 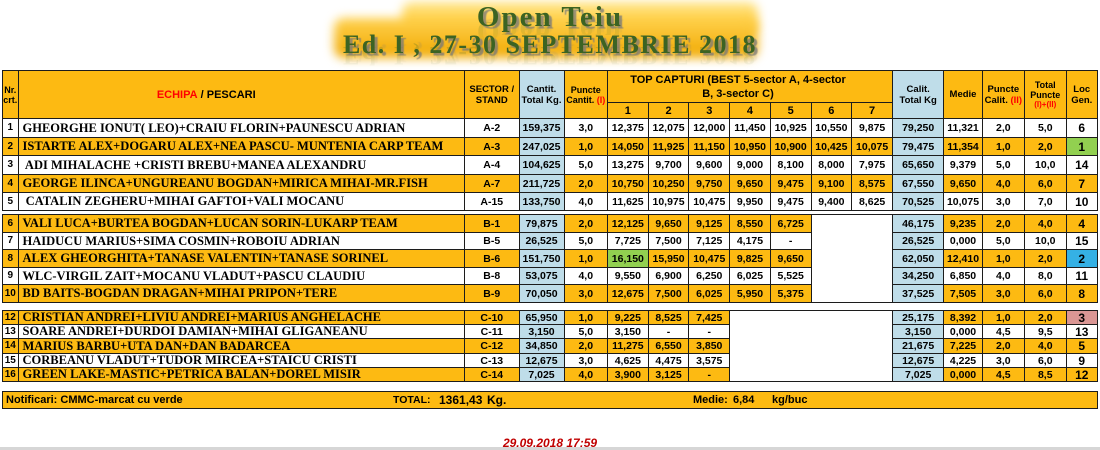 What do you see at coordinates (963, 128) in the screenshot?
I see `medie-cell: 11,321` at bounding box center [963, 128].